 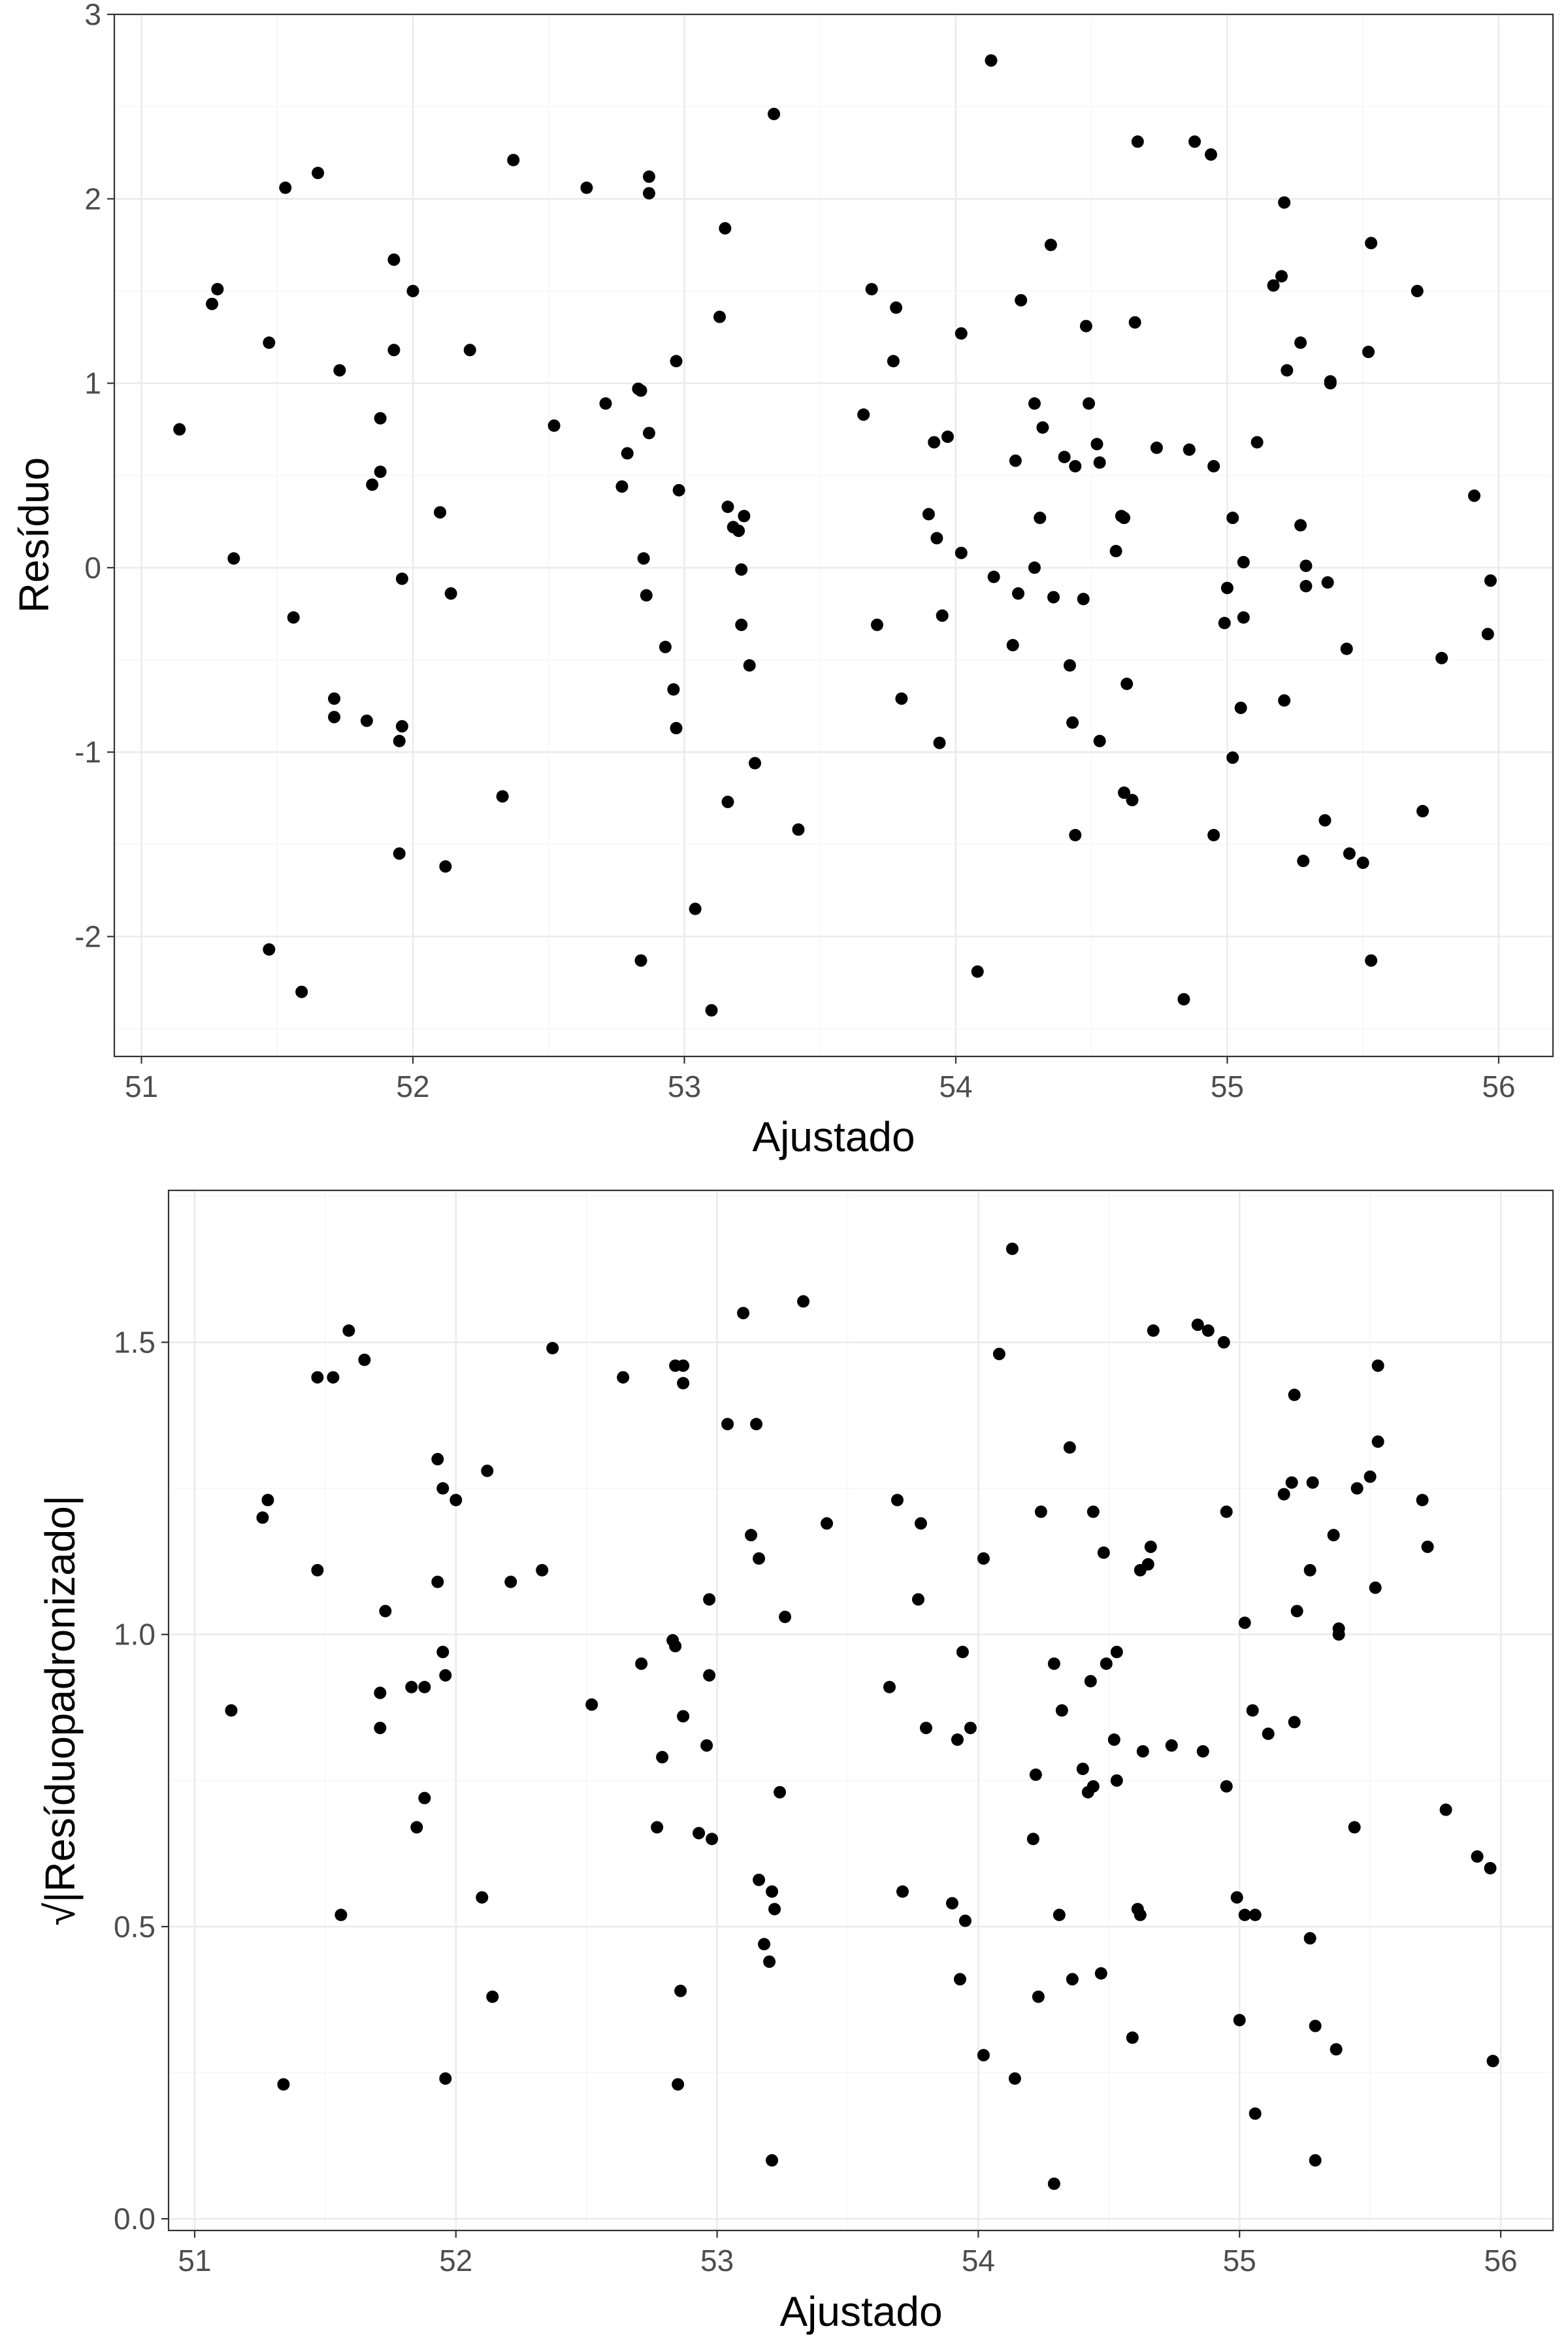 I want to click on residuals-x-tick-label: 51, so click(x=141, y=1086).